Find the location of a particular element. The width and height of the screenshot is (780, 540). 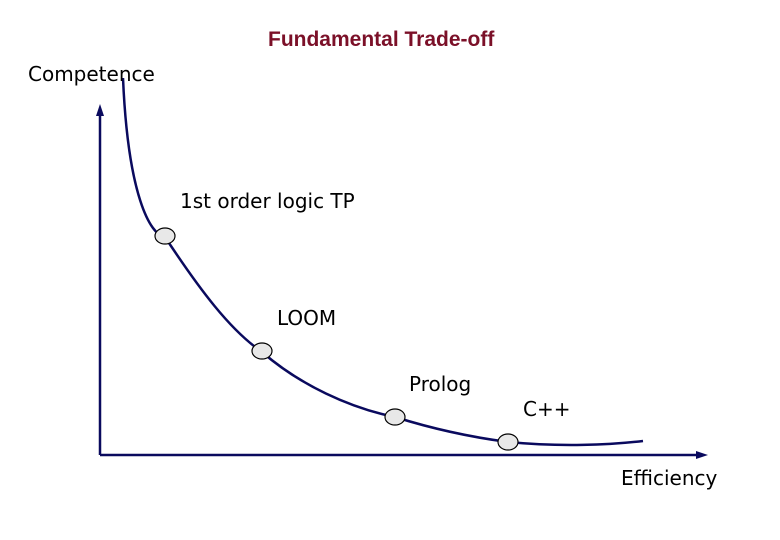

point-marker-prolog is located at coordinates (395, 417).